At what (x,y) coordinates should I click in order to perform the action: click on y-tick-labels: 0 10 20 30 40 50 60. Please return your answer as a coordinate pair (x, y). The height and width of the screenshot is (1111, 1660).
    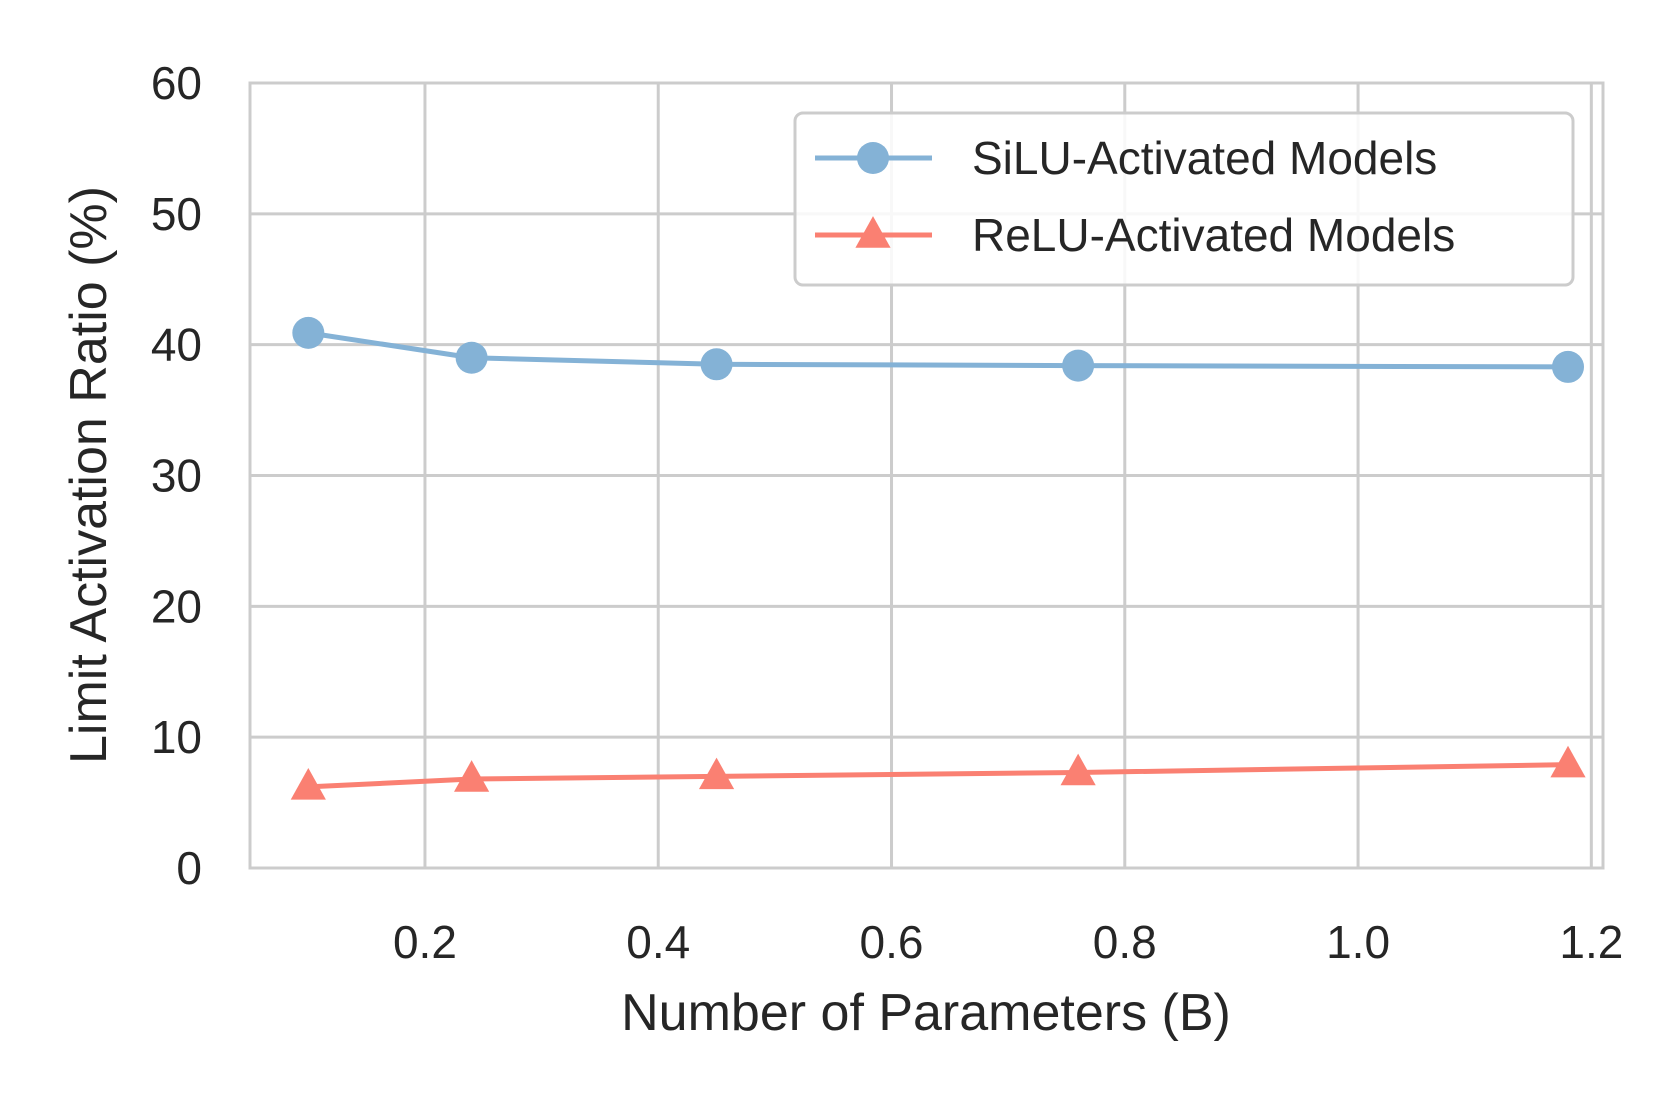
    Looking at the image, I should click on (176, 475).